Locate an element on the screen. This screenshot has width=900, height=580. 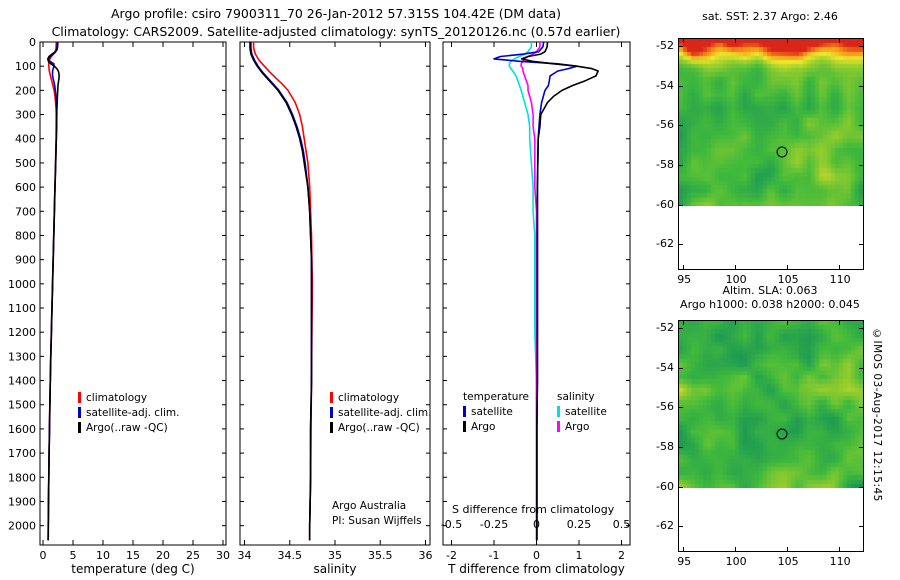
x-tick-label: 20 is located at coordinates (163, 555).